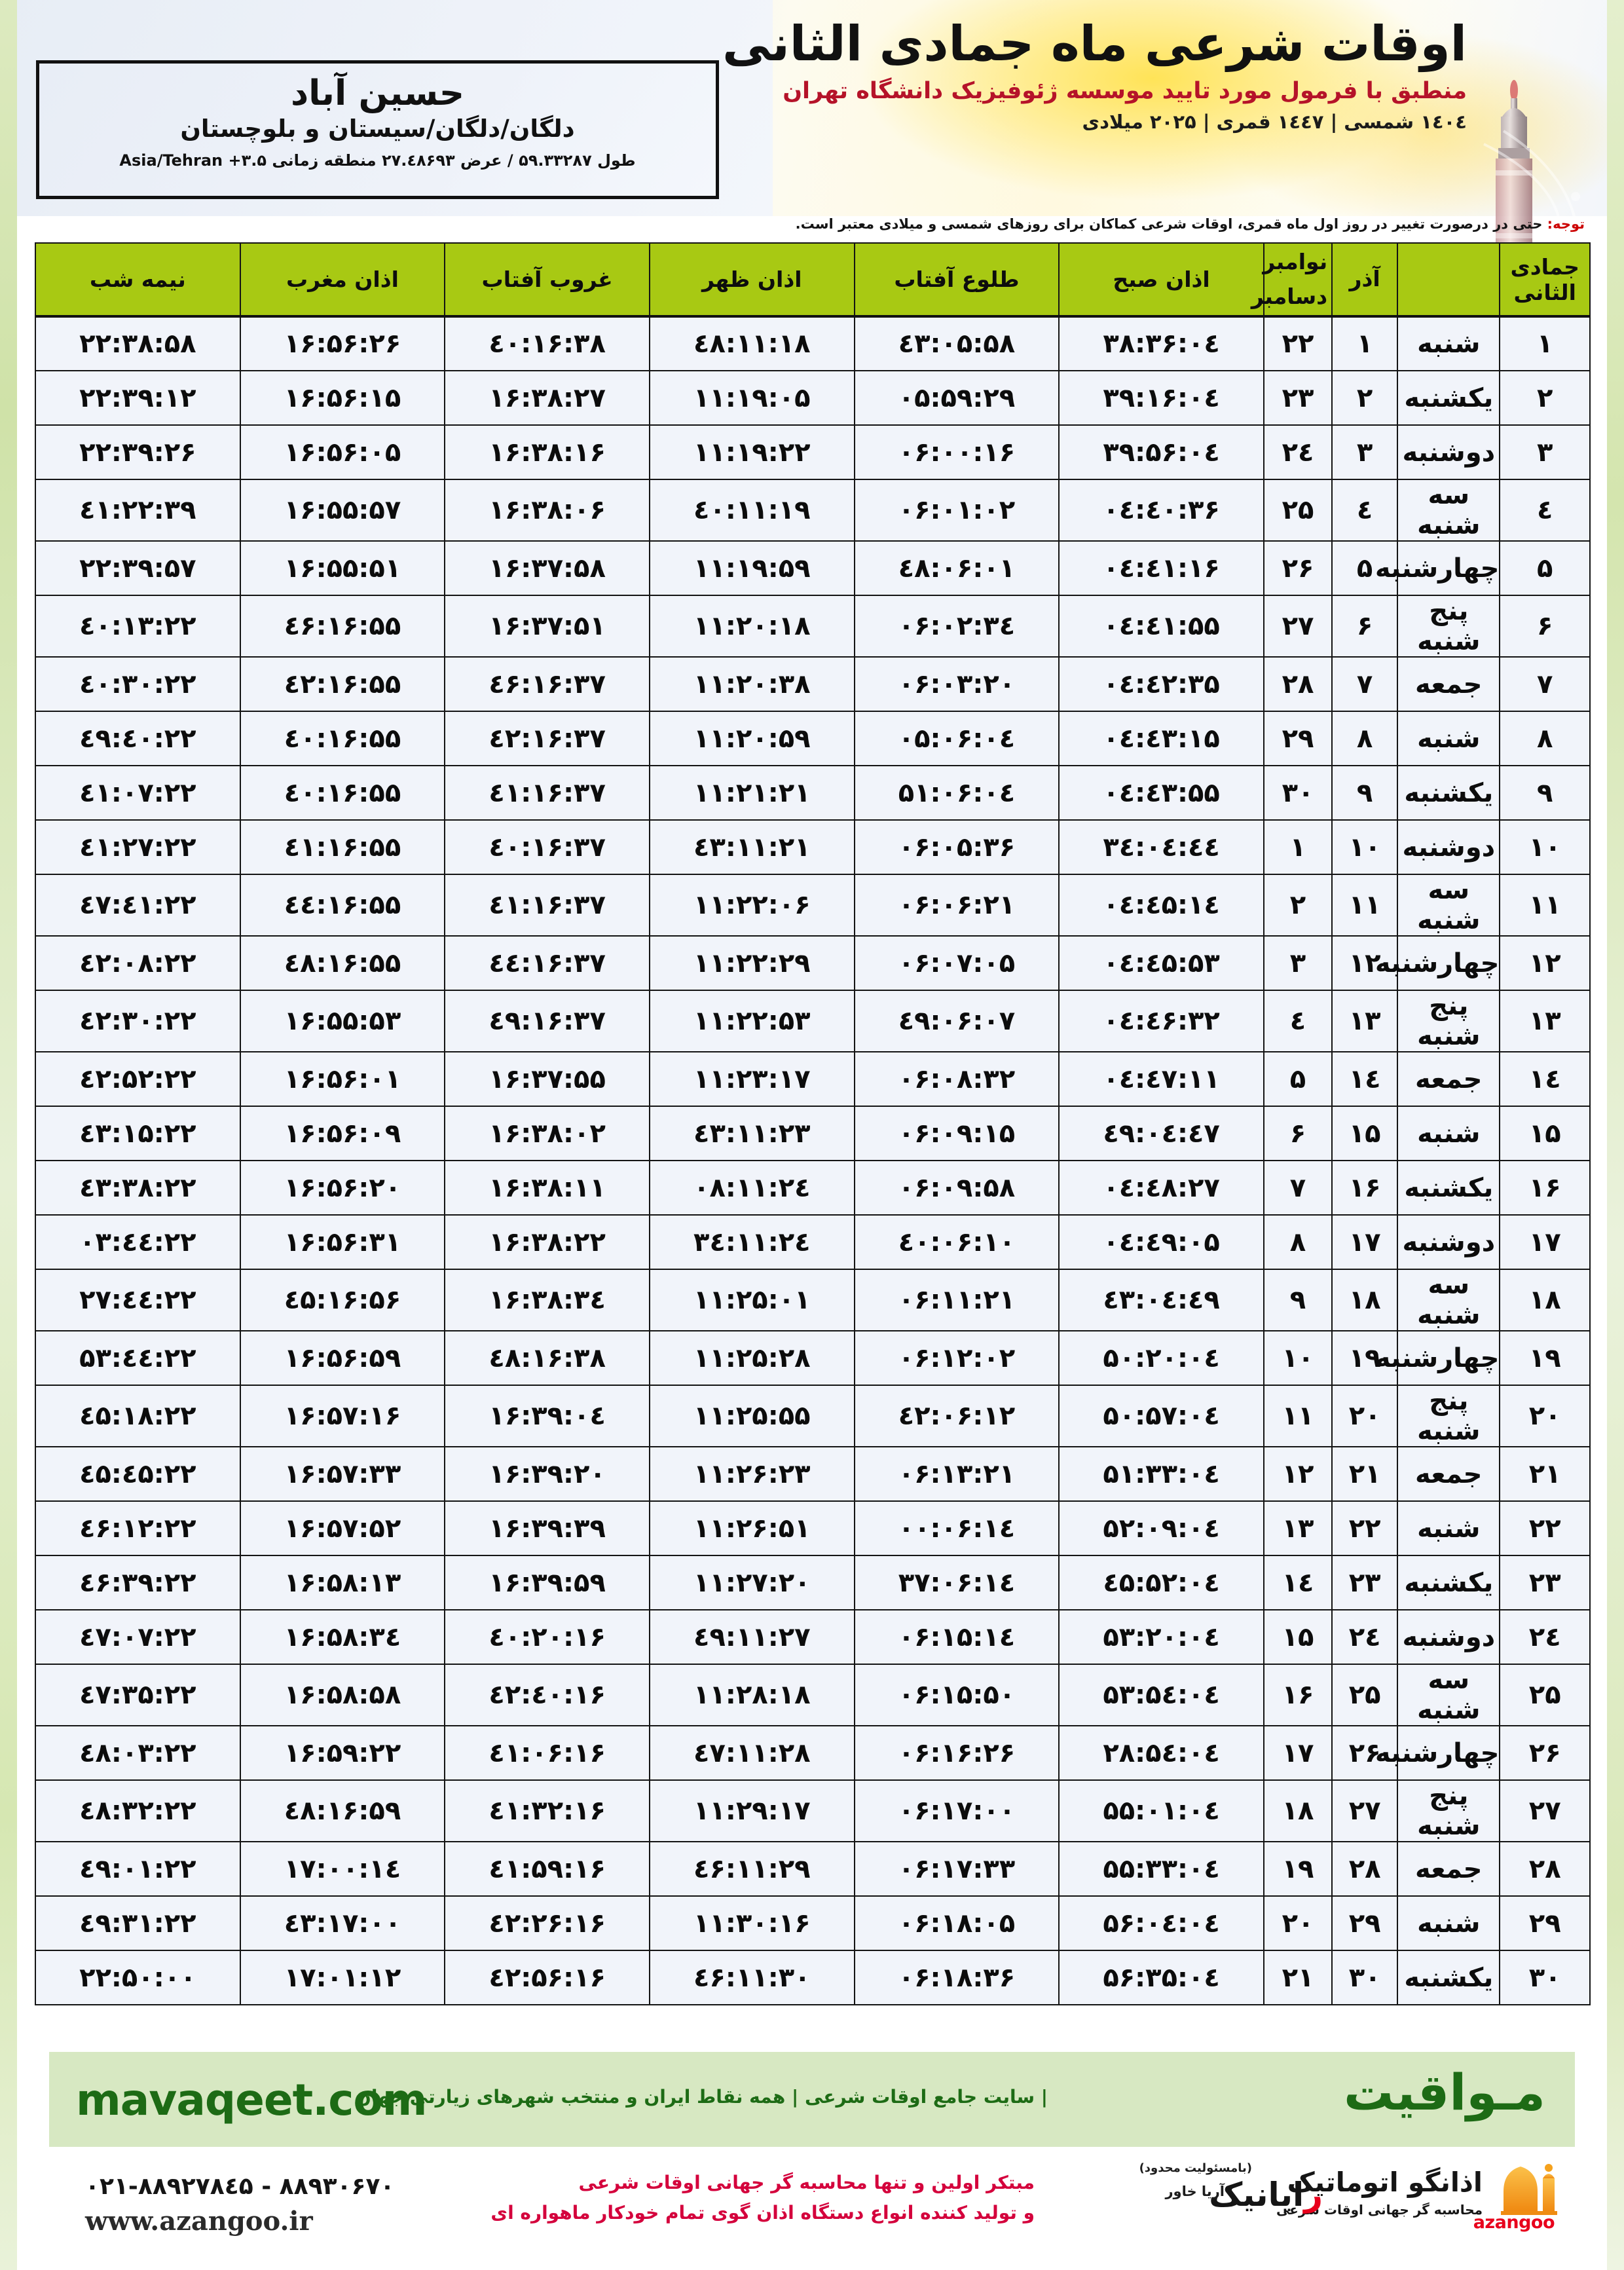 This screenshot has height=2270, width=1624. What do you see at coordinates (1365, 1416) in the screenshot?
I see `cell-azar-day: ۲۰` at bounding box center [1365, 1416].